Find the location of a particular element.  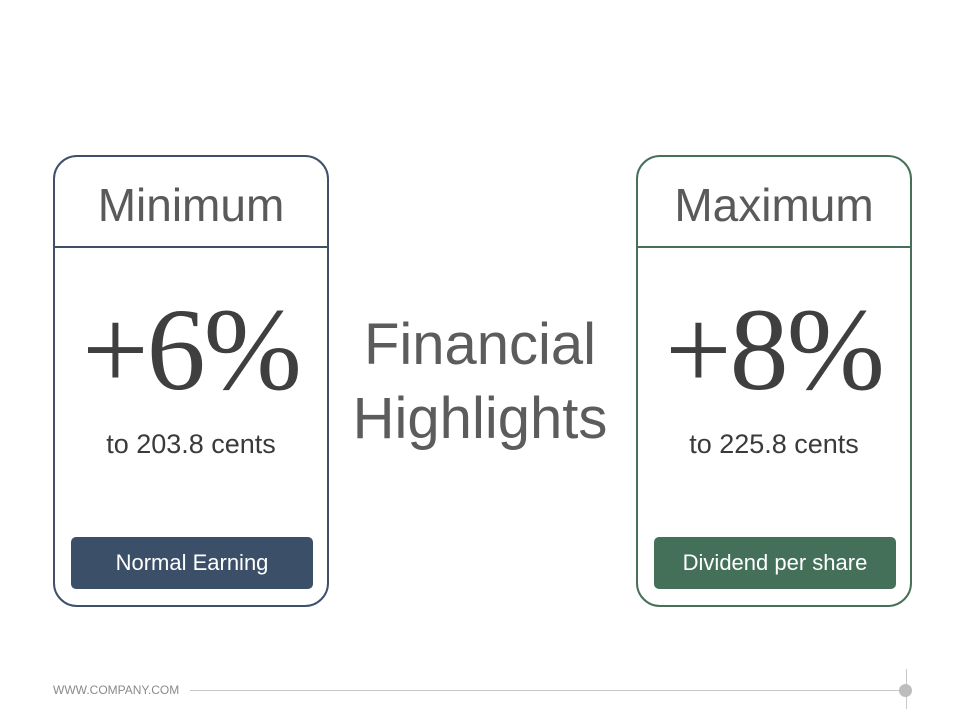

minimum-title: Minimum is located at coordinates (191, 205).